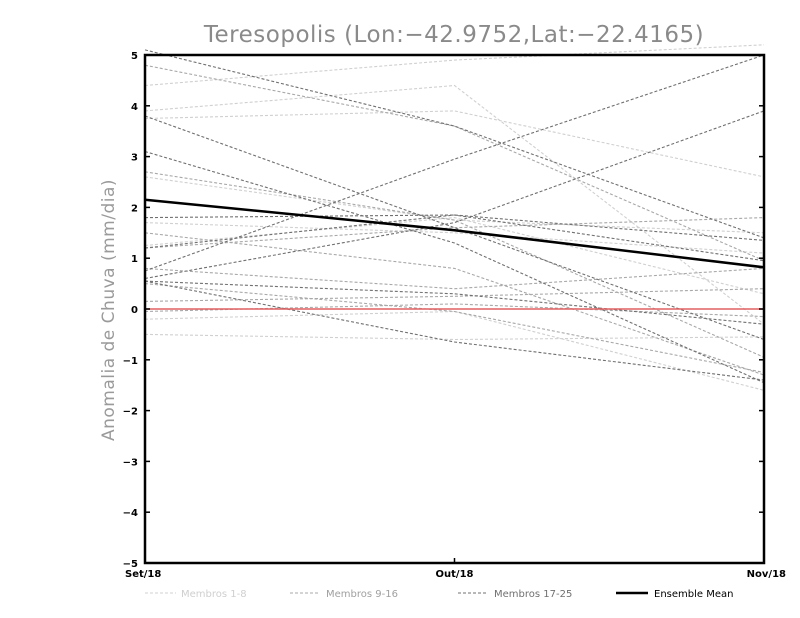  What do you see at coordinates (134, 259) in the screenshot?
I see `y-tick-label: 1` at bounding box center [134, 259].